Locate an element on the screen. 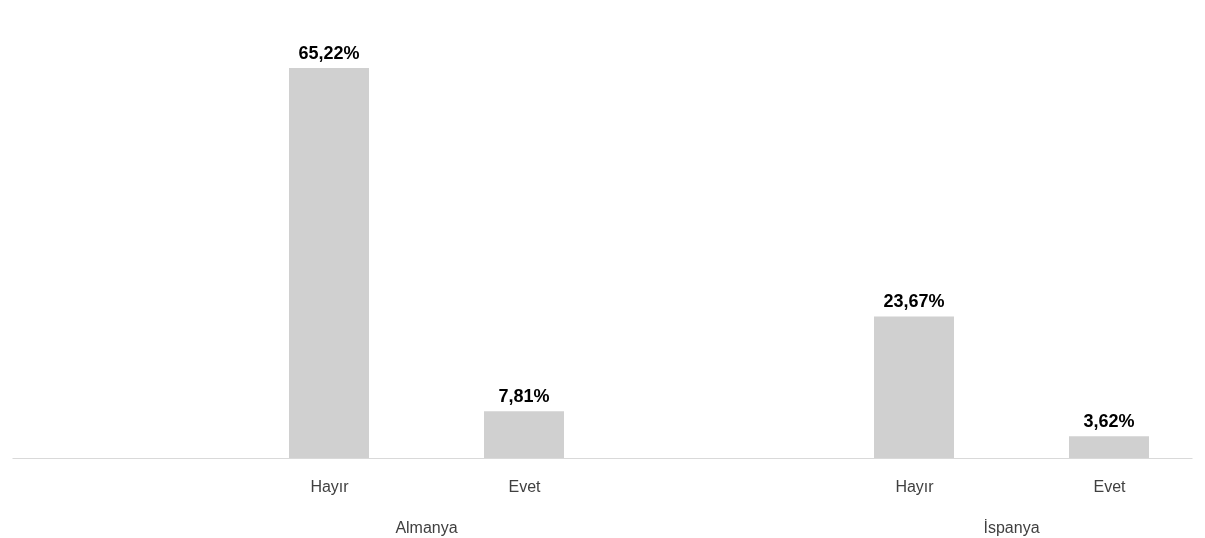  data-label: 23,67% is located at coordinates (914, 301).